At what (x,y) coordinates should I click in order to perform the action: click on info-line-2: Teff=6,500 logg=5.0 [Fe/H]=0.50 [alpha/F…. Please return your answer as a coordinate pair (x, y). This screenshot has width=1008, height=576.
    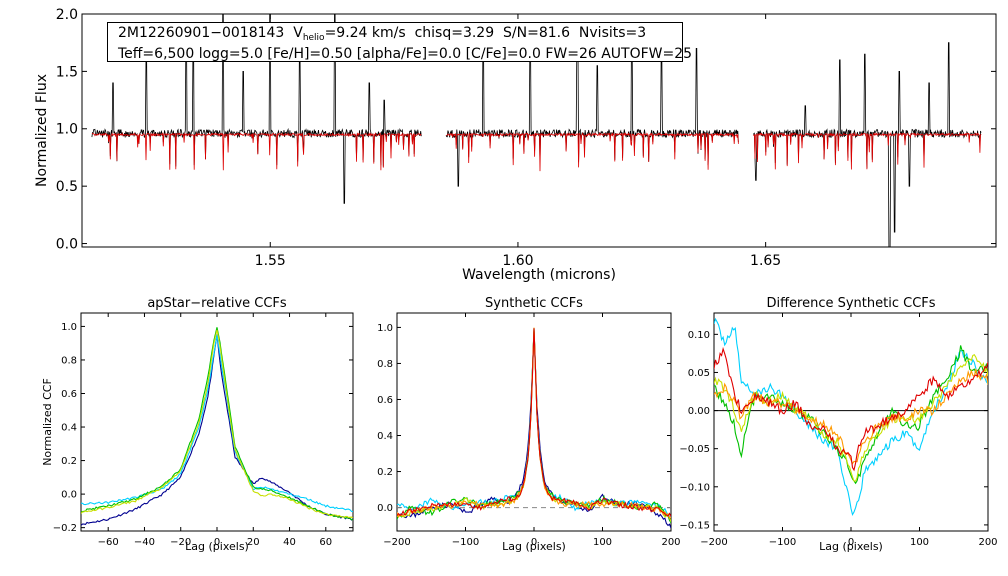
    Looking at the image, I should click on (405, 54).